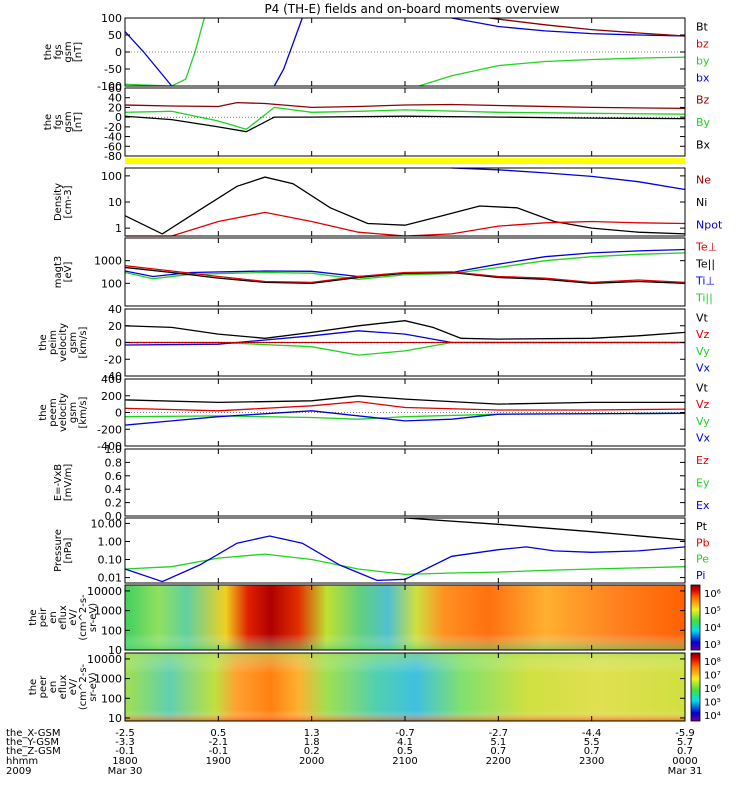  I want to click on ylabel-peim-velocity: the, so click(43, 342).